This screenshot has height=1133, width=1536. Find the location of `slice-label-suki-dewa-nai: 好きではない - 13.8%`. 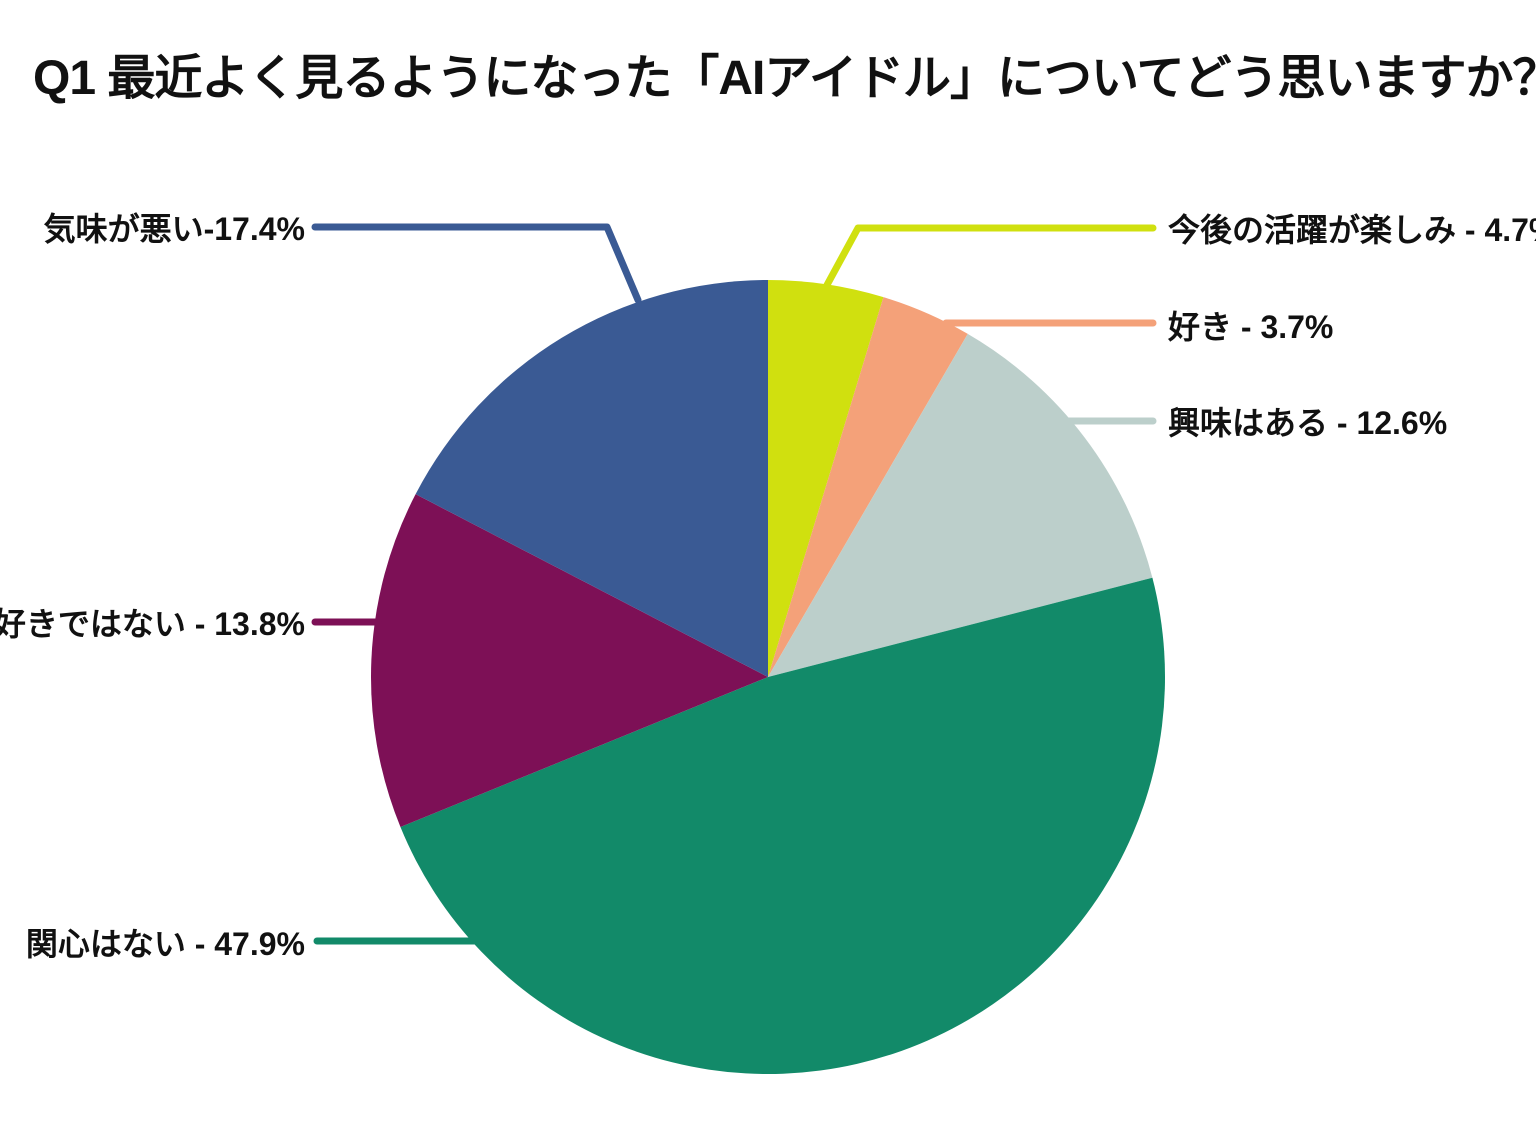

slice-label-suki-dewa-nai: 好きではない - 13.8% is located at coordinates (152, 624).